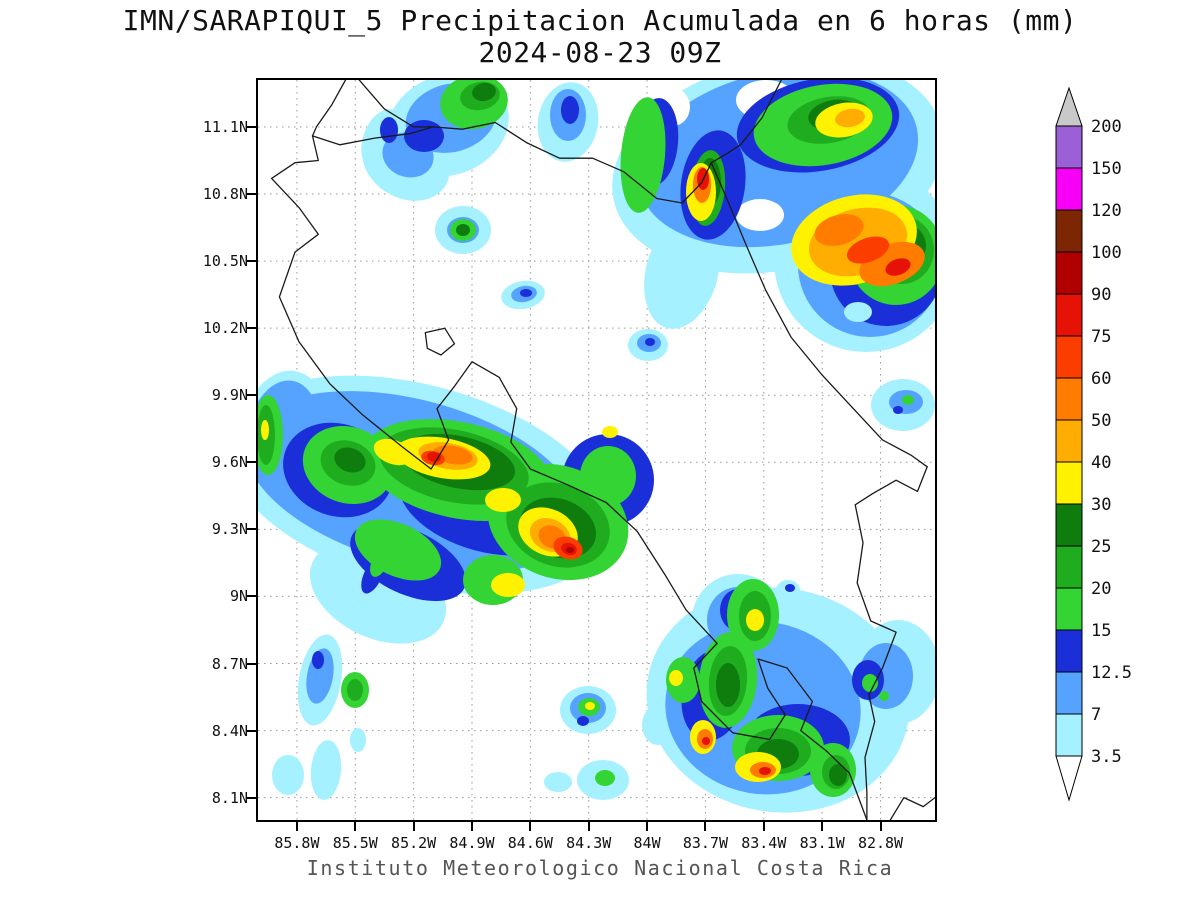  Describe the element at coordinates (1106, 253) in the screenshot. I see `colorbar-label: 100` at that location.